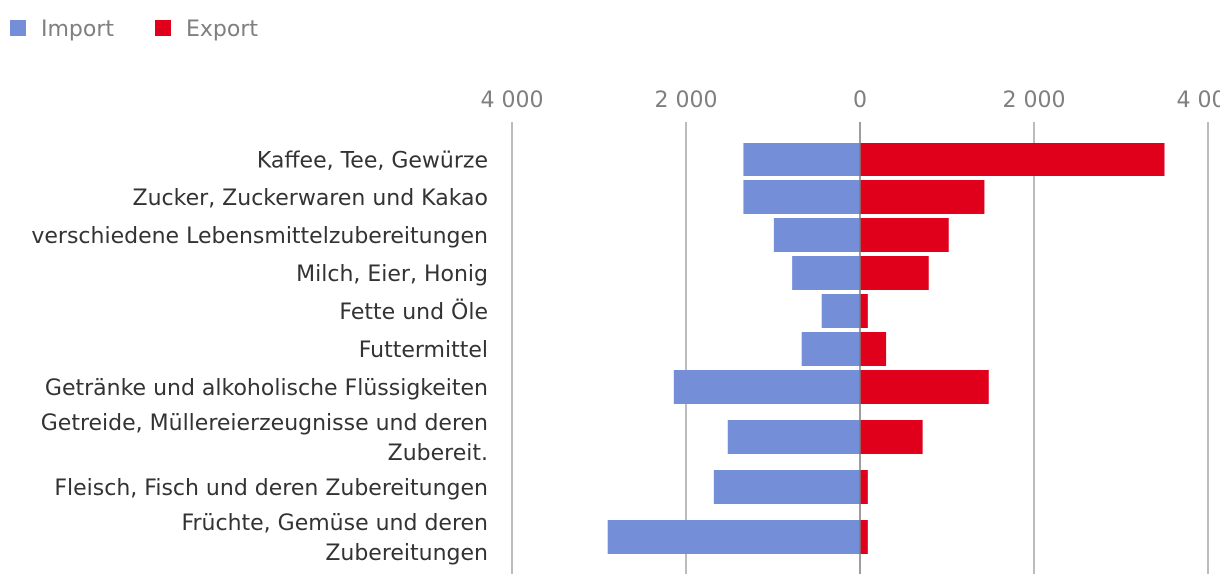  I want to click on x-tick-label: 0, so click(860, 100).